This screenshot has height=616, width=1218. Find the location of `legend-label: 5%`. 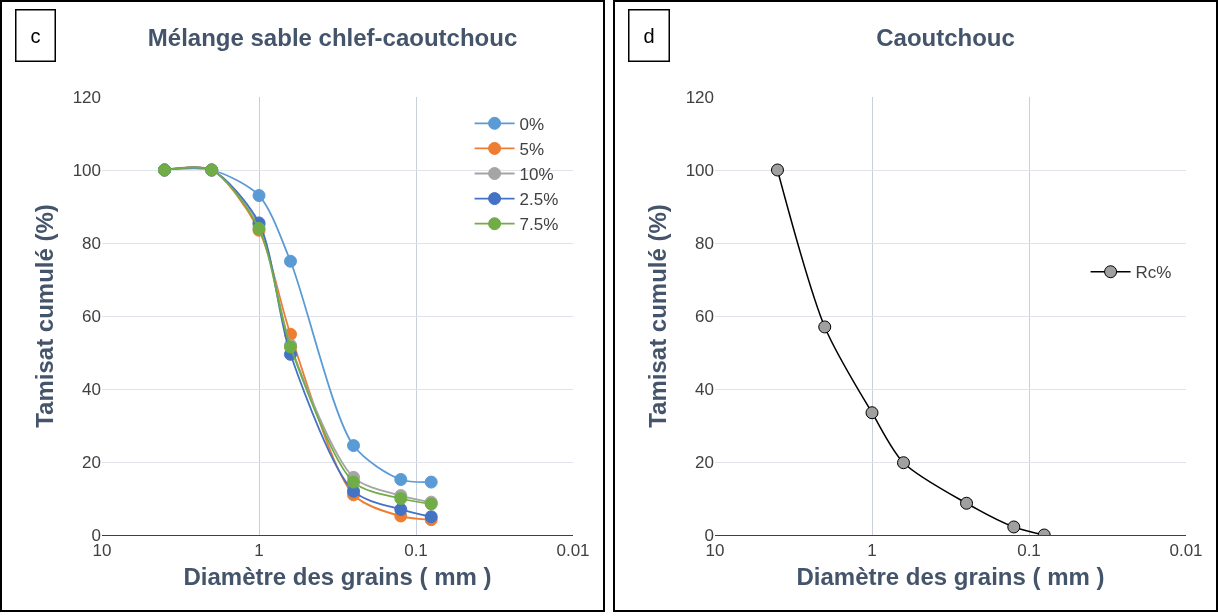

legend-label: 5% is located at coordinates (532, 150).